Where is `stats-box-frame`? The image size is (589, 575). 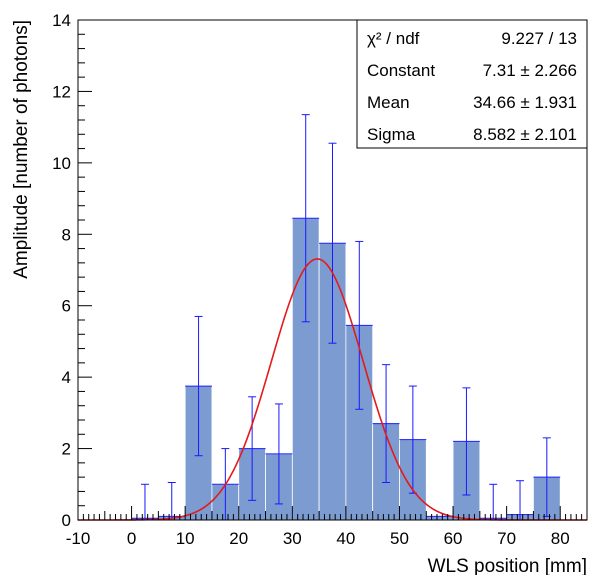 stats-box-frame is located at coordinates (472, 84).